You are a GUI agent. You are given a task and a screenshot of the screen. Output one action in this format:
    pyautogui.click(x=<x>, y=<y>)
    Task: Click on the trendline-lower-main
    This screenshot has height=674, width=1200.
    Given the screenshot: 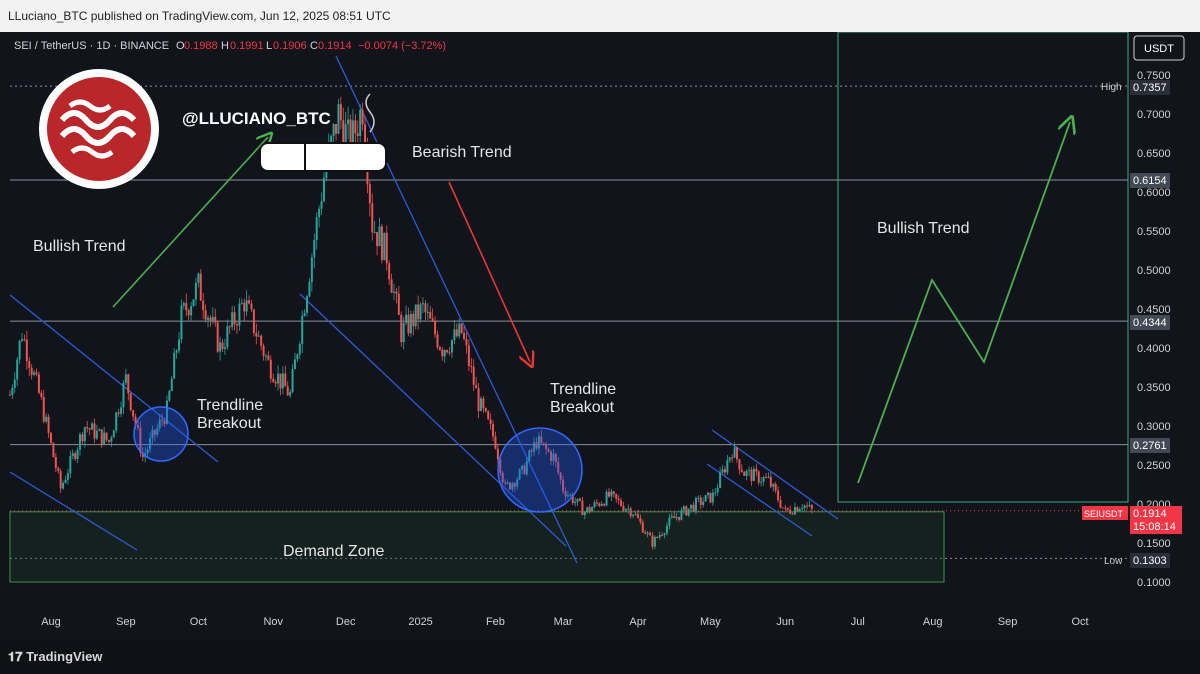 What is the action you would take?
    pyautogui.click(x=433, y=420)
    